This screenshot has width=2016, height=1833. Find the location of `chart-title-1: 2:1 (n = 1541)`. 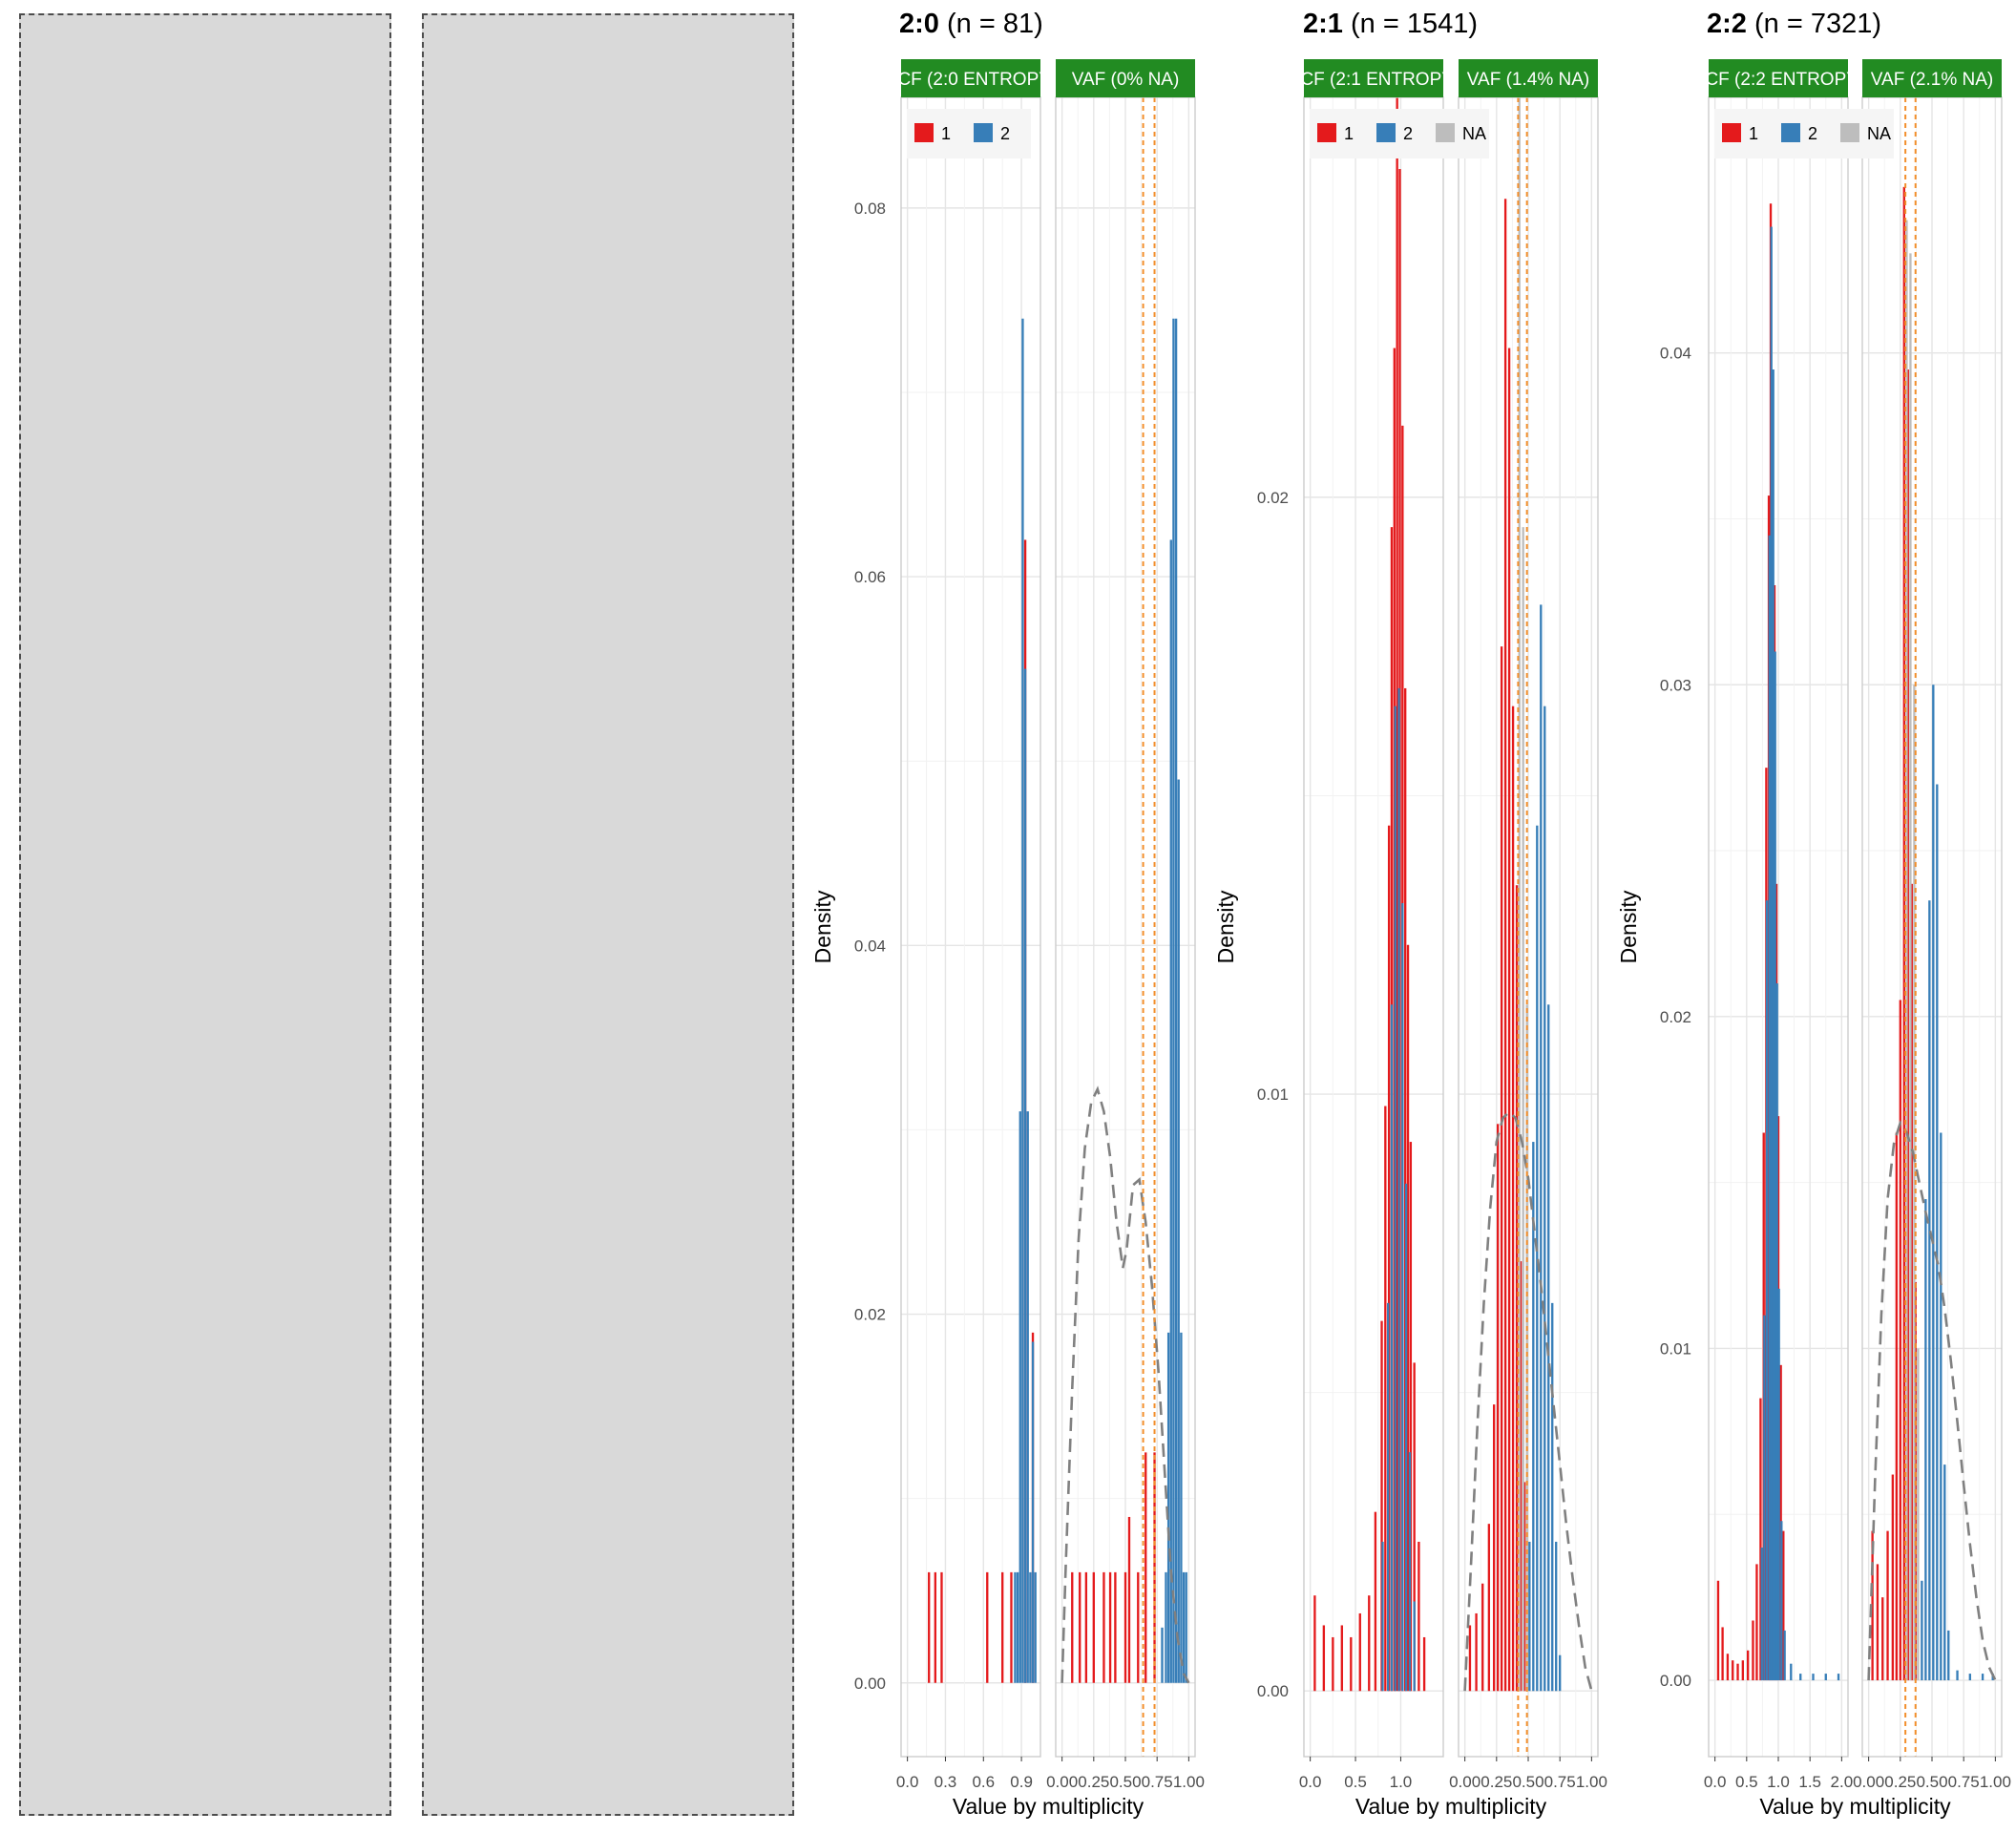

chart-title-1: 2:1 (n = 1541) is located at coordinates (1391, 24).